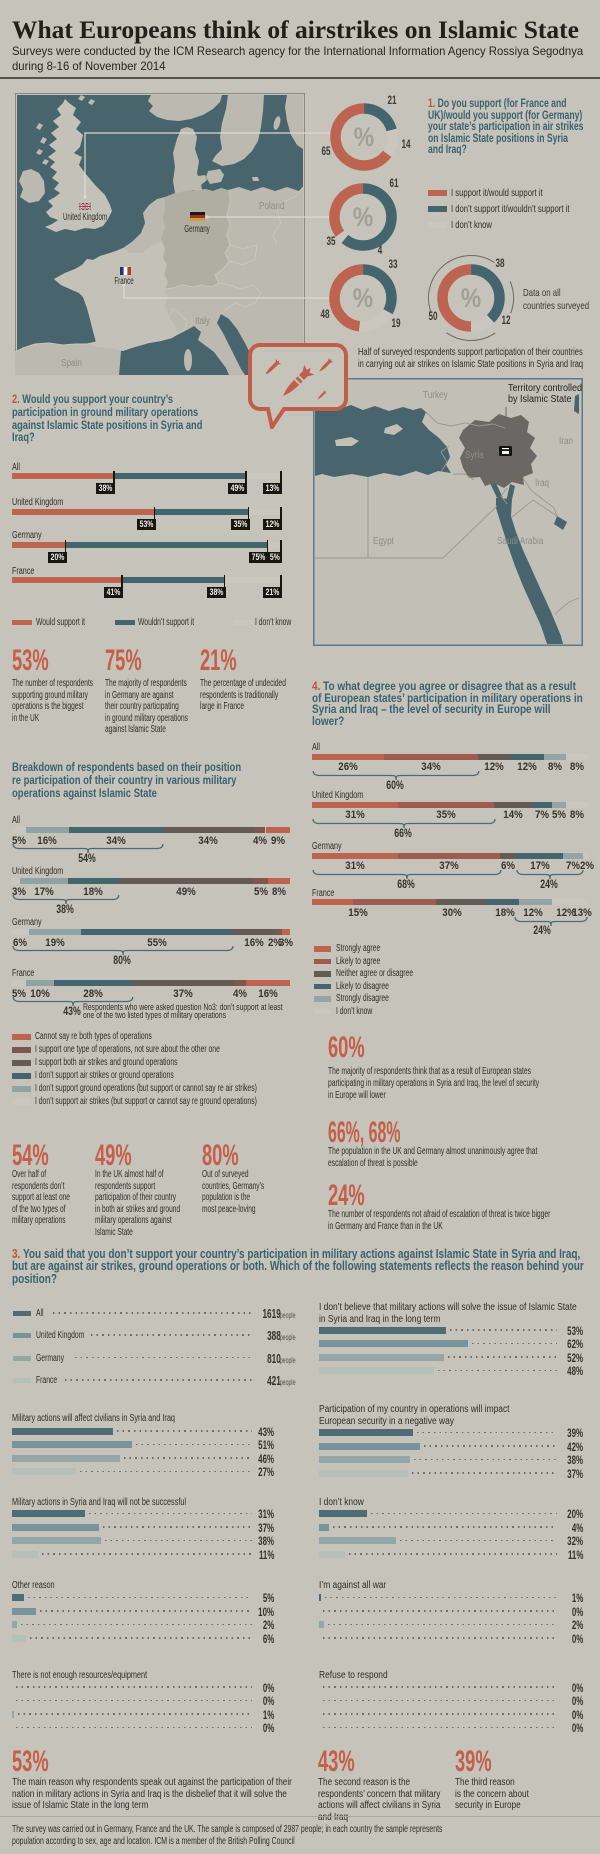  I want to click on svg-text: Spain, so click(71, 362).